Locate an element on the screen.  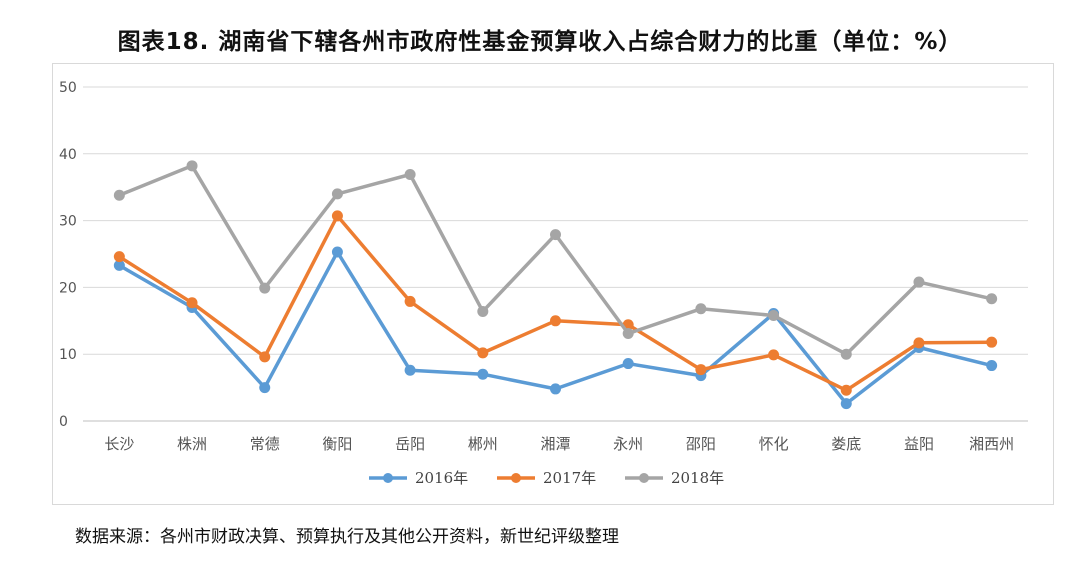
y-tick-label: 40 is located at coordinates (68, 155).